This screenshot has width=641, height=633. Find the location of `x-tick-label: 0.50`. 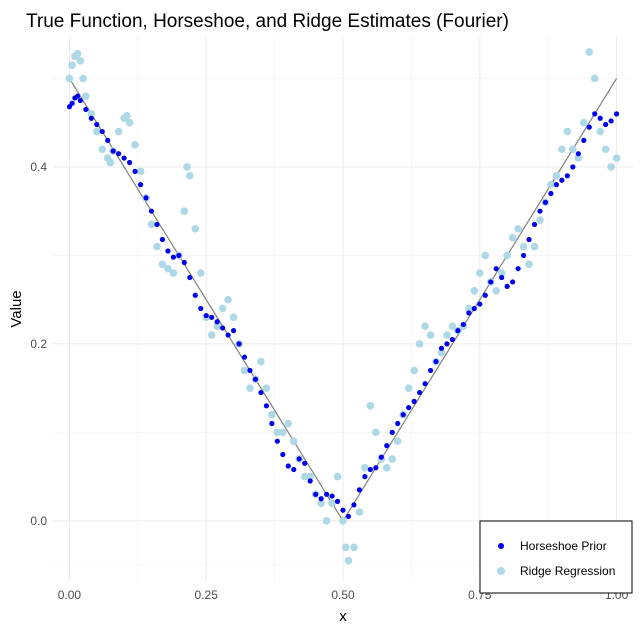

x-tick-label: 0.50 is located at coordinates (343, 595).